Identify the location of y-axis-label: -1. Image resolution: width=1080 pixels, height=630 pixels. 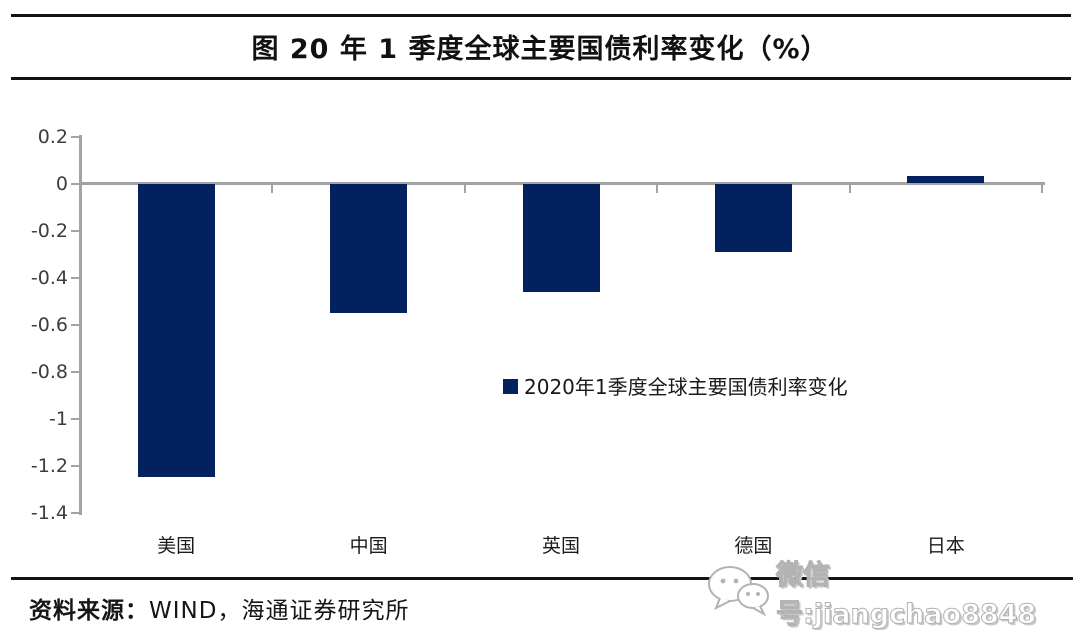
(58, 418).